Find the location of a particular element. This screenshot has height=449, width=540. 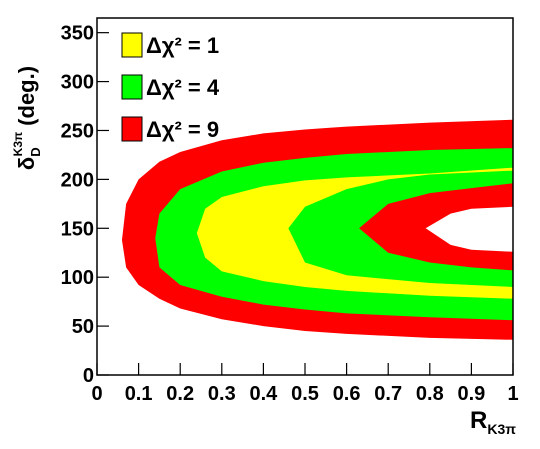

y-tick-label: 250 is located at coordinates (77, 131).